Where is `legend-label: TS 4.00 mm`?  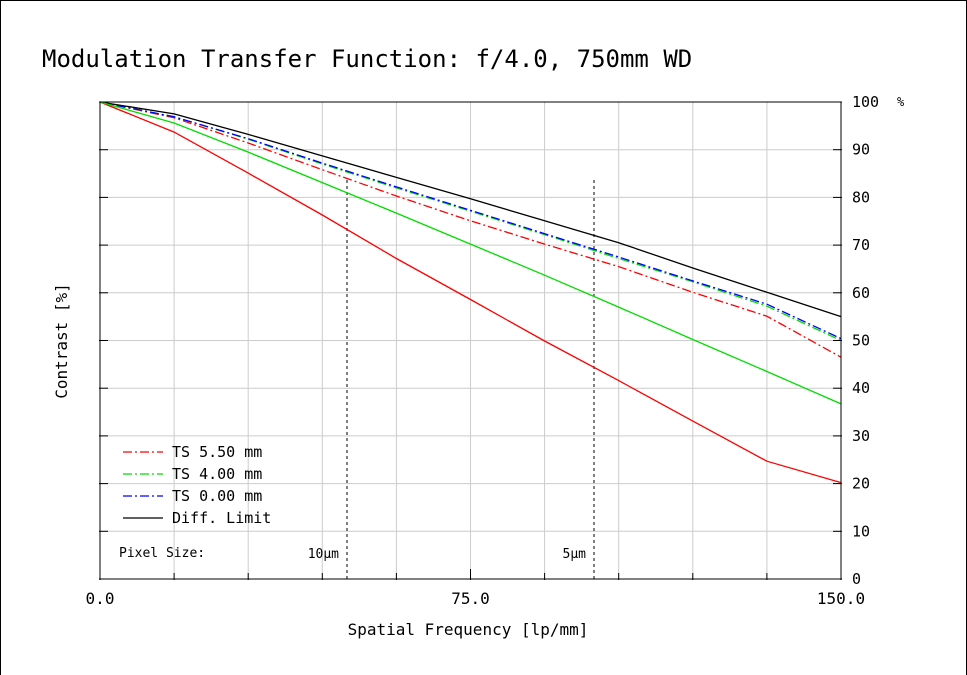 legend-label: TS 4.00 mm is located at coordinates (217, 474).